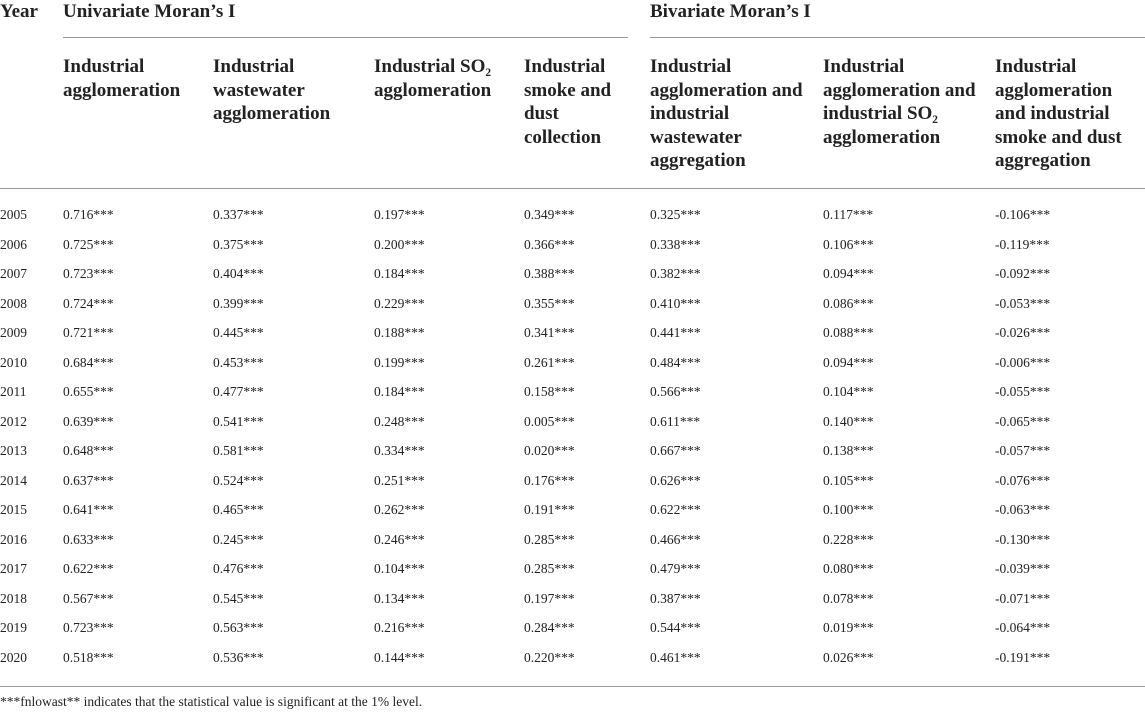 This screenshot has height=712, width=1145. Describe the element at coordinates (399, 244) in the screenshot. I see `value-cell: 0.200***` at that location.